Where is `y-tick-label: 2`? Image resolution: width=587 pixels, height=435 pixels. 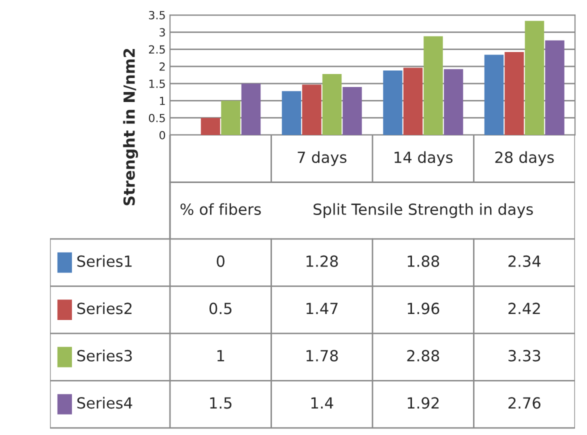 y-tick-label: 2 is located at coordinates (162, 66).